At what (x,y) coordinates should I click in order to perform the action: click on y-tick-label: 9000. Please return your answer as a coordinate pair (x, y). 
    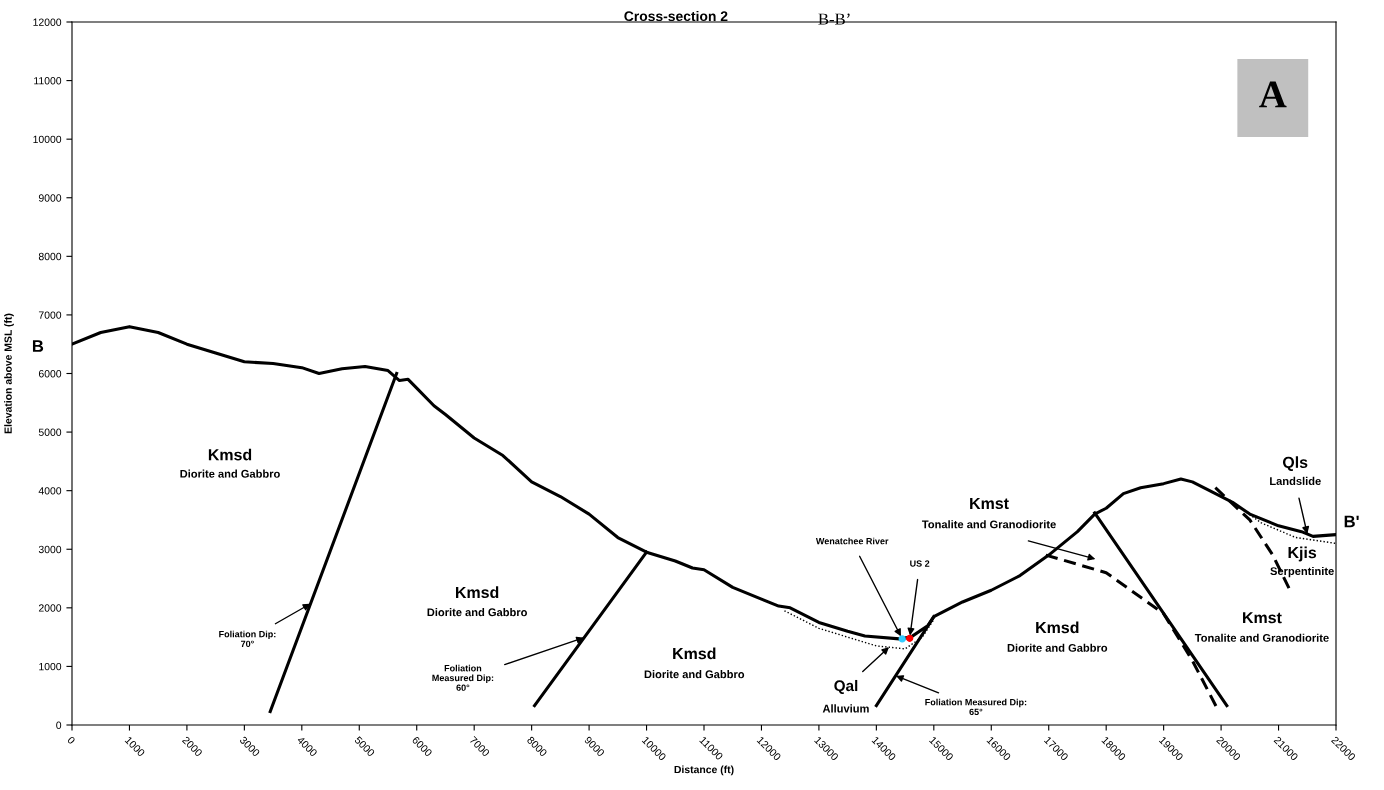
    Looking at the image, I should click on (50, 198).